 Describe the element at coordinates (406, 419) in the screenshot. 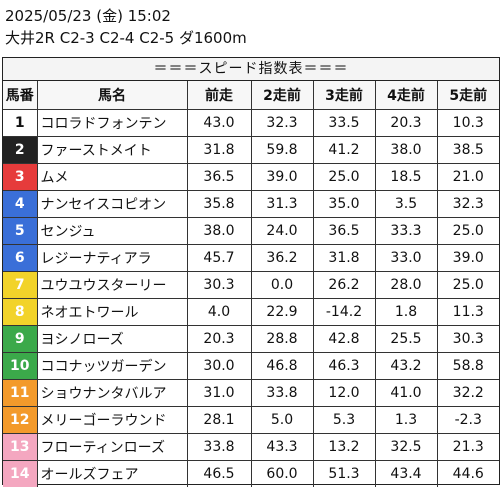

I see `speed-index-cell: 1.3` at that location.